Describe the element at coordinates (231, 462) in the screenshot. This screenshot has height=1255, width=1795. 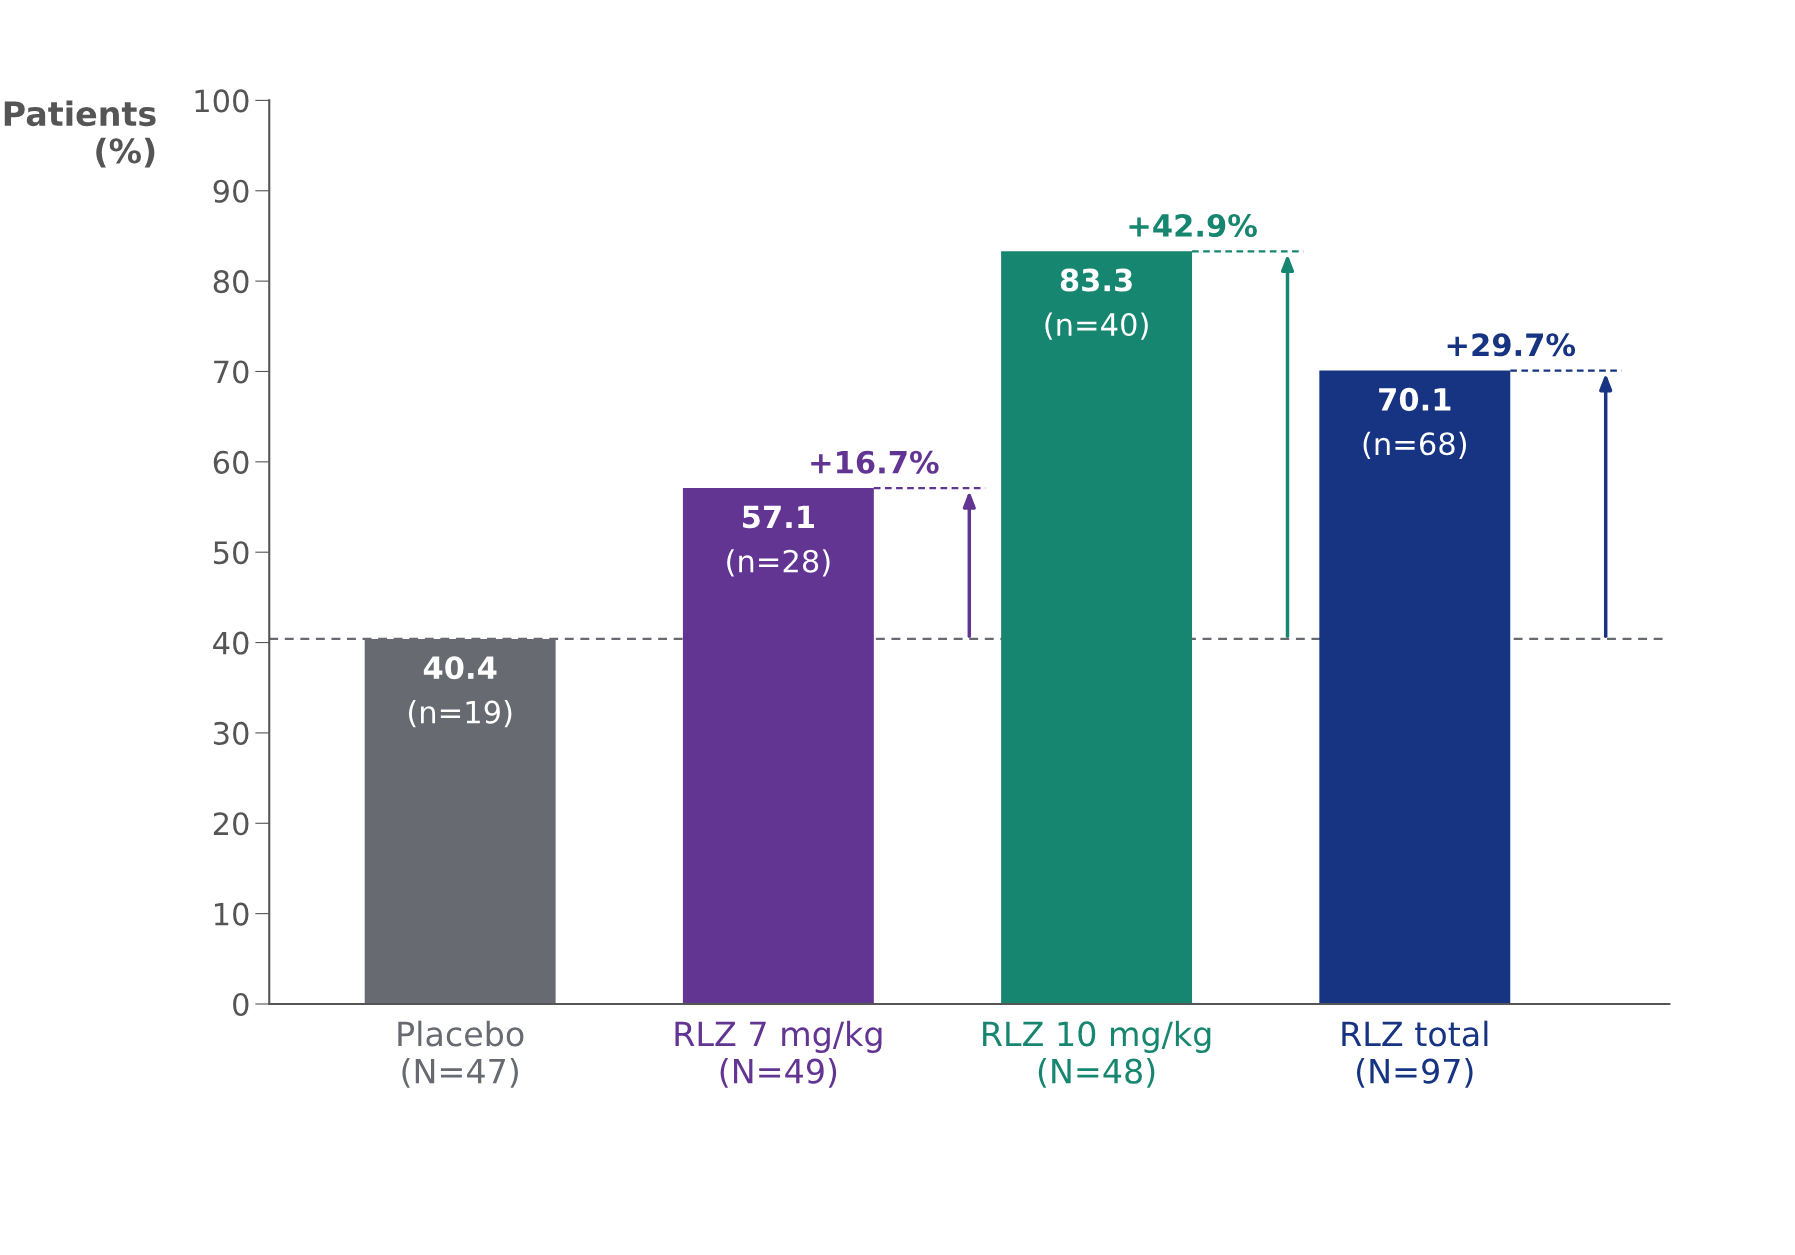
I see `y-tick-label: 60` at that location.